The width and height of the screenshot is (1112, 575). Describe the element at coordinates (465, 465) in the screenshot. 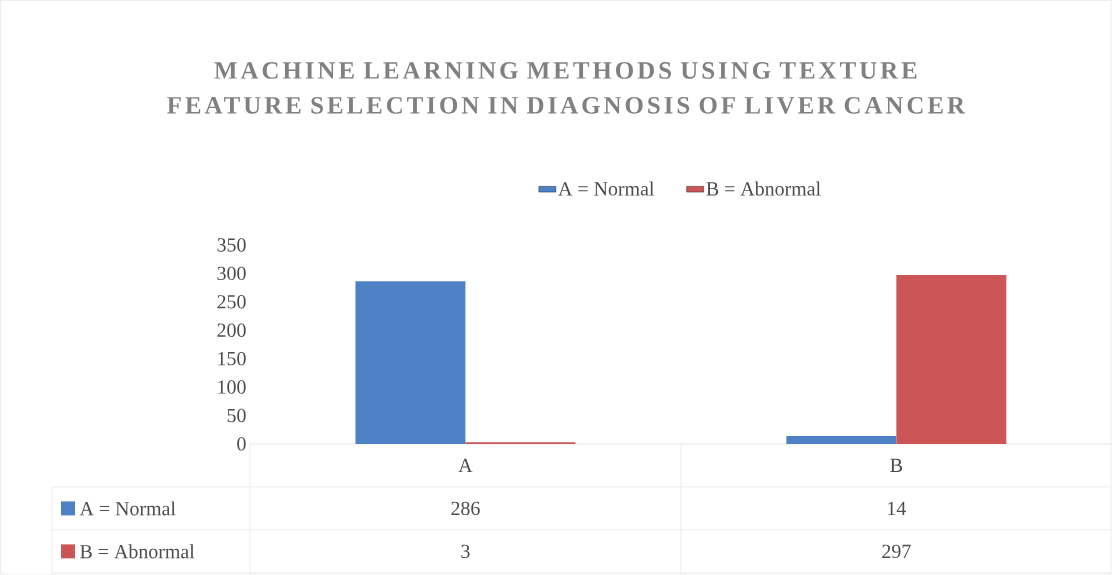

I see `x-tick-label: A` at that location.